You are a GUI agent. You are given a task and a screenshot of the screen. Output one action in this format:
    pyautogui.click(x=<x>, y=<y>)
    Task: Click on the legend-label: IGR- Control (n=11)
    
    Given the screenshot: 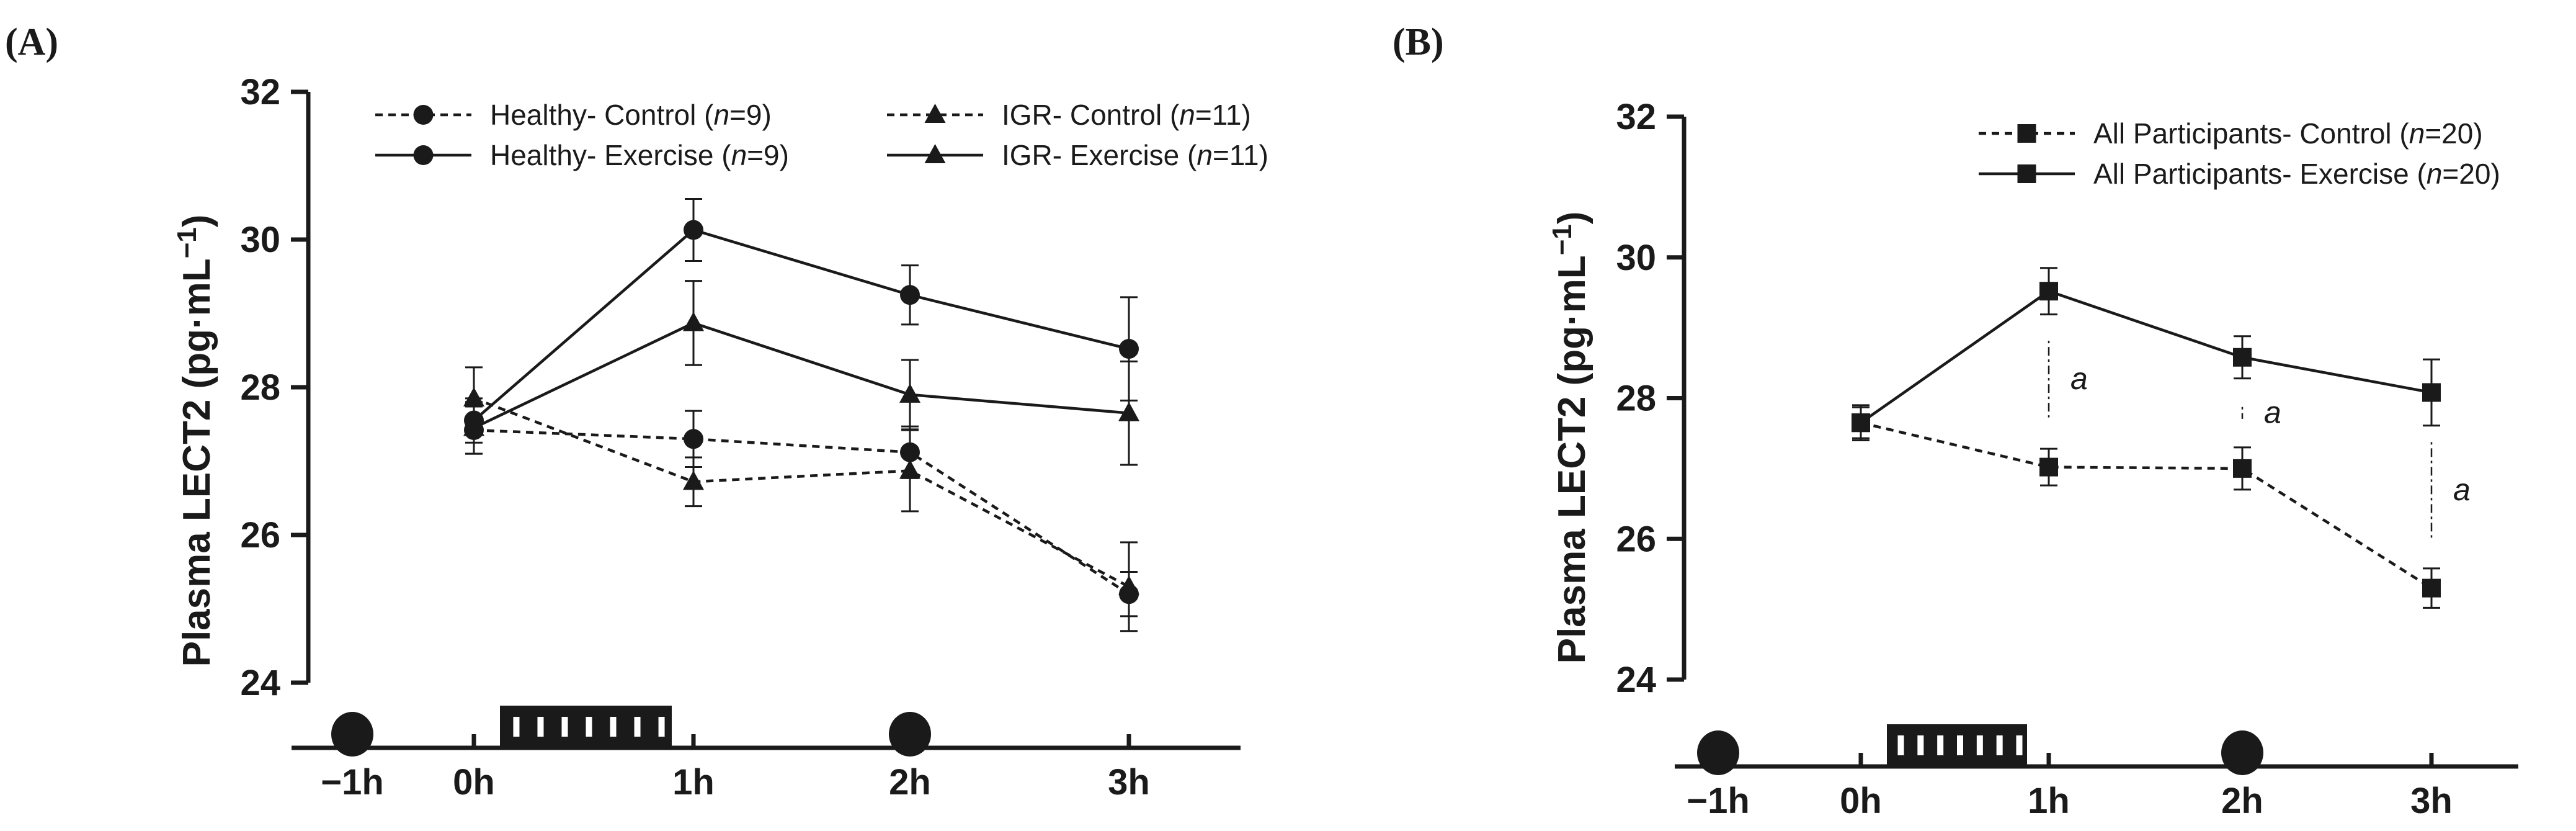 What is the action you would take?
    pyautogui.click(x=1127, y=115)
    